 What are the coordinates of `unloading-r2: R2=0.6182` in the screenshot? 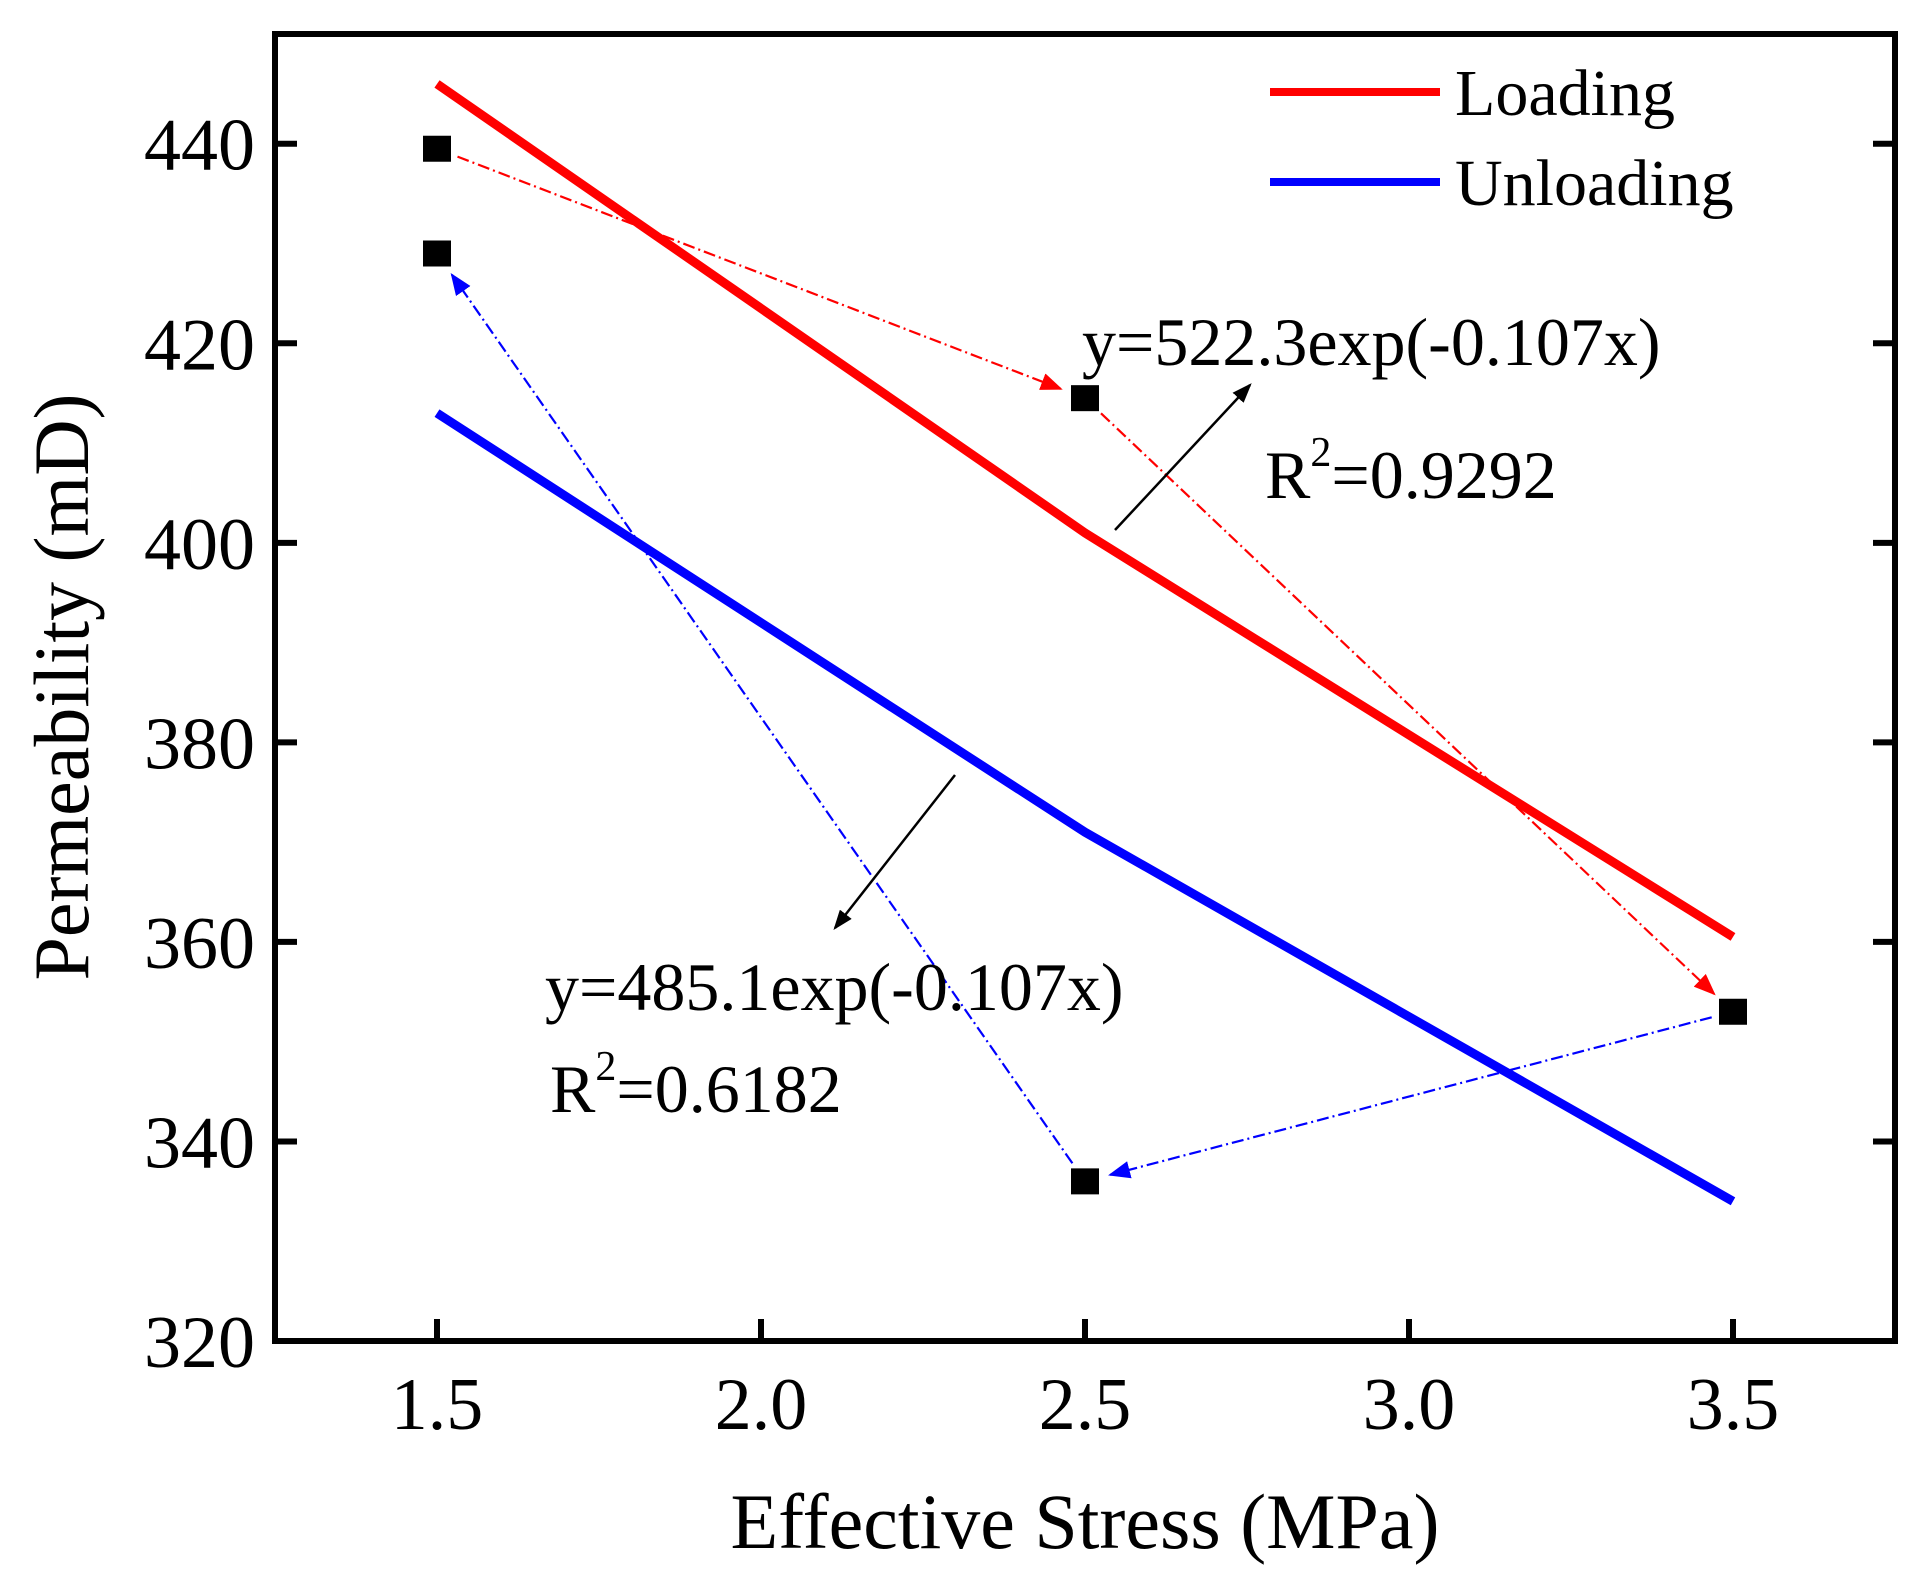 It's located at (696, 1085).